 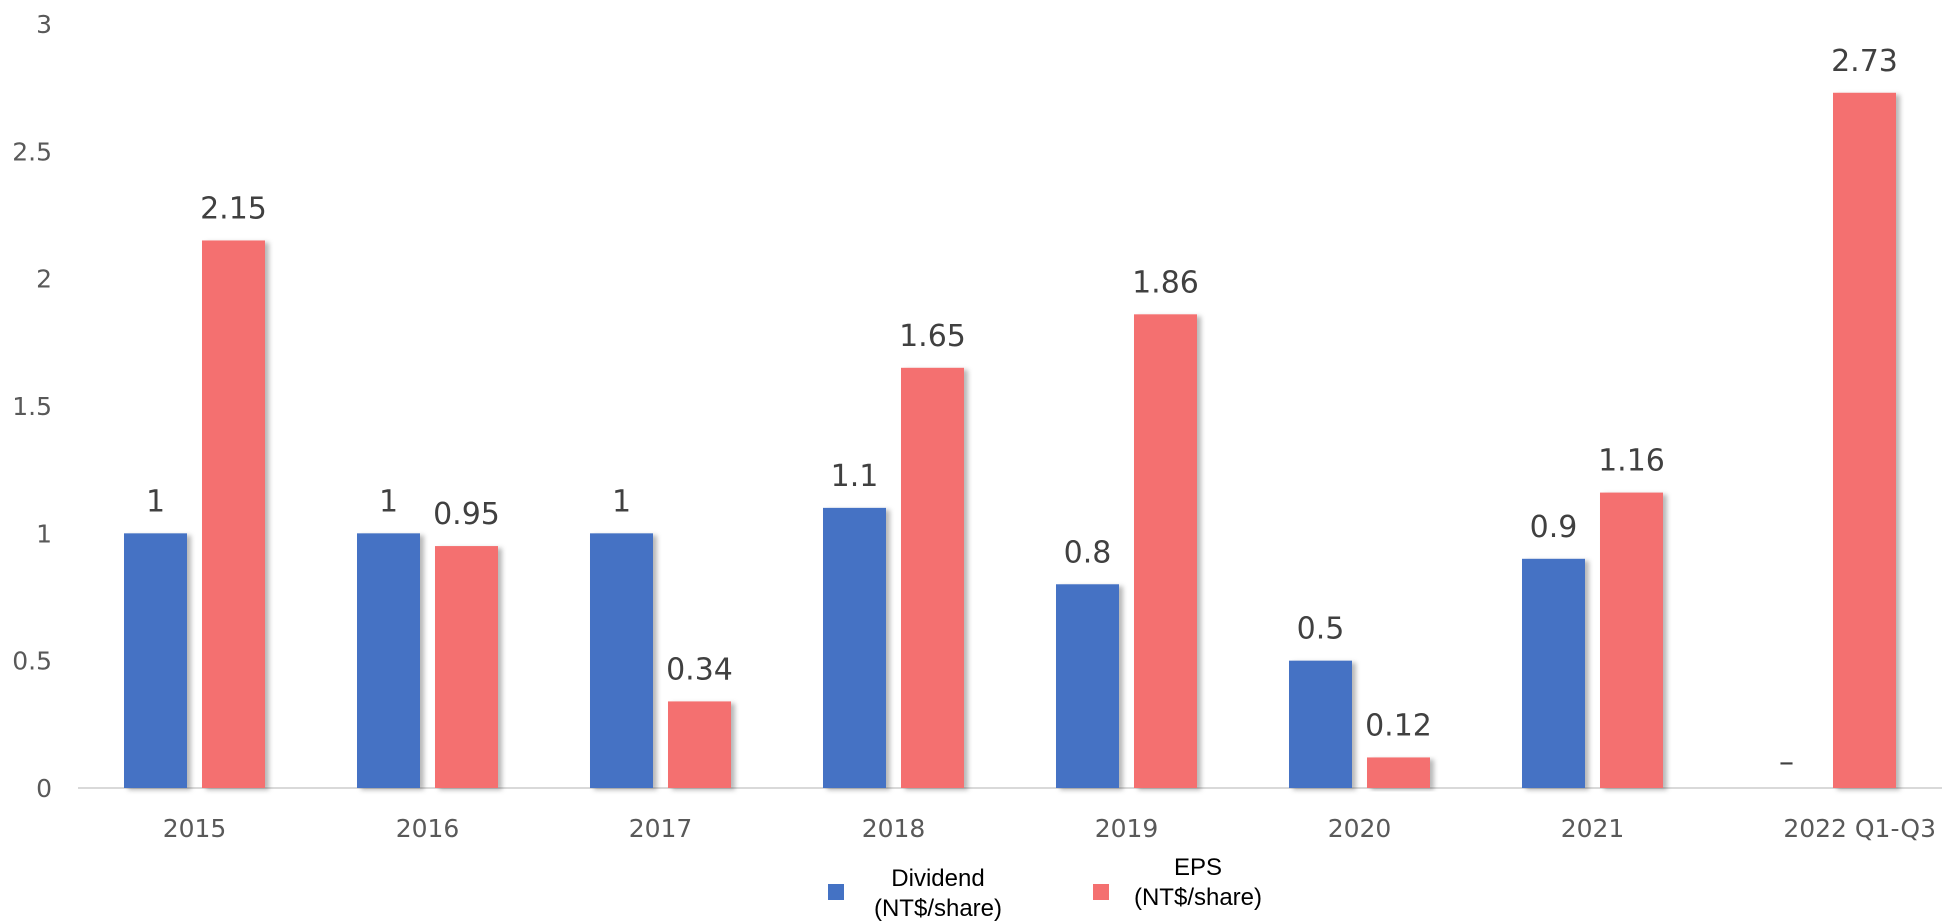 I want to click on value-label-eps-7: 2.73, so click(x=1864, y=61).